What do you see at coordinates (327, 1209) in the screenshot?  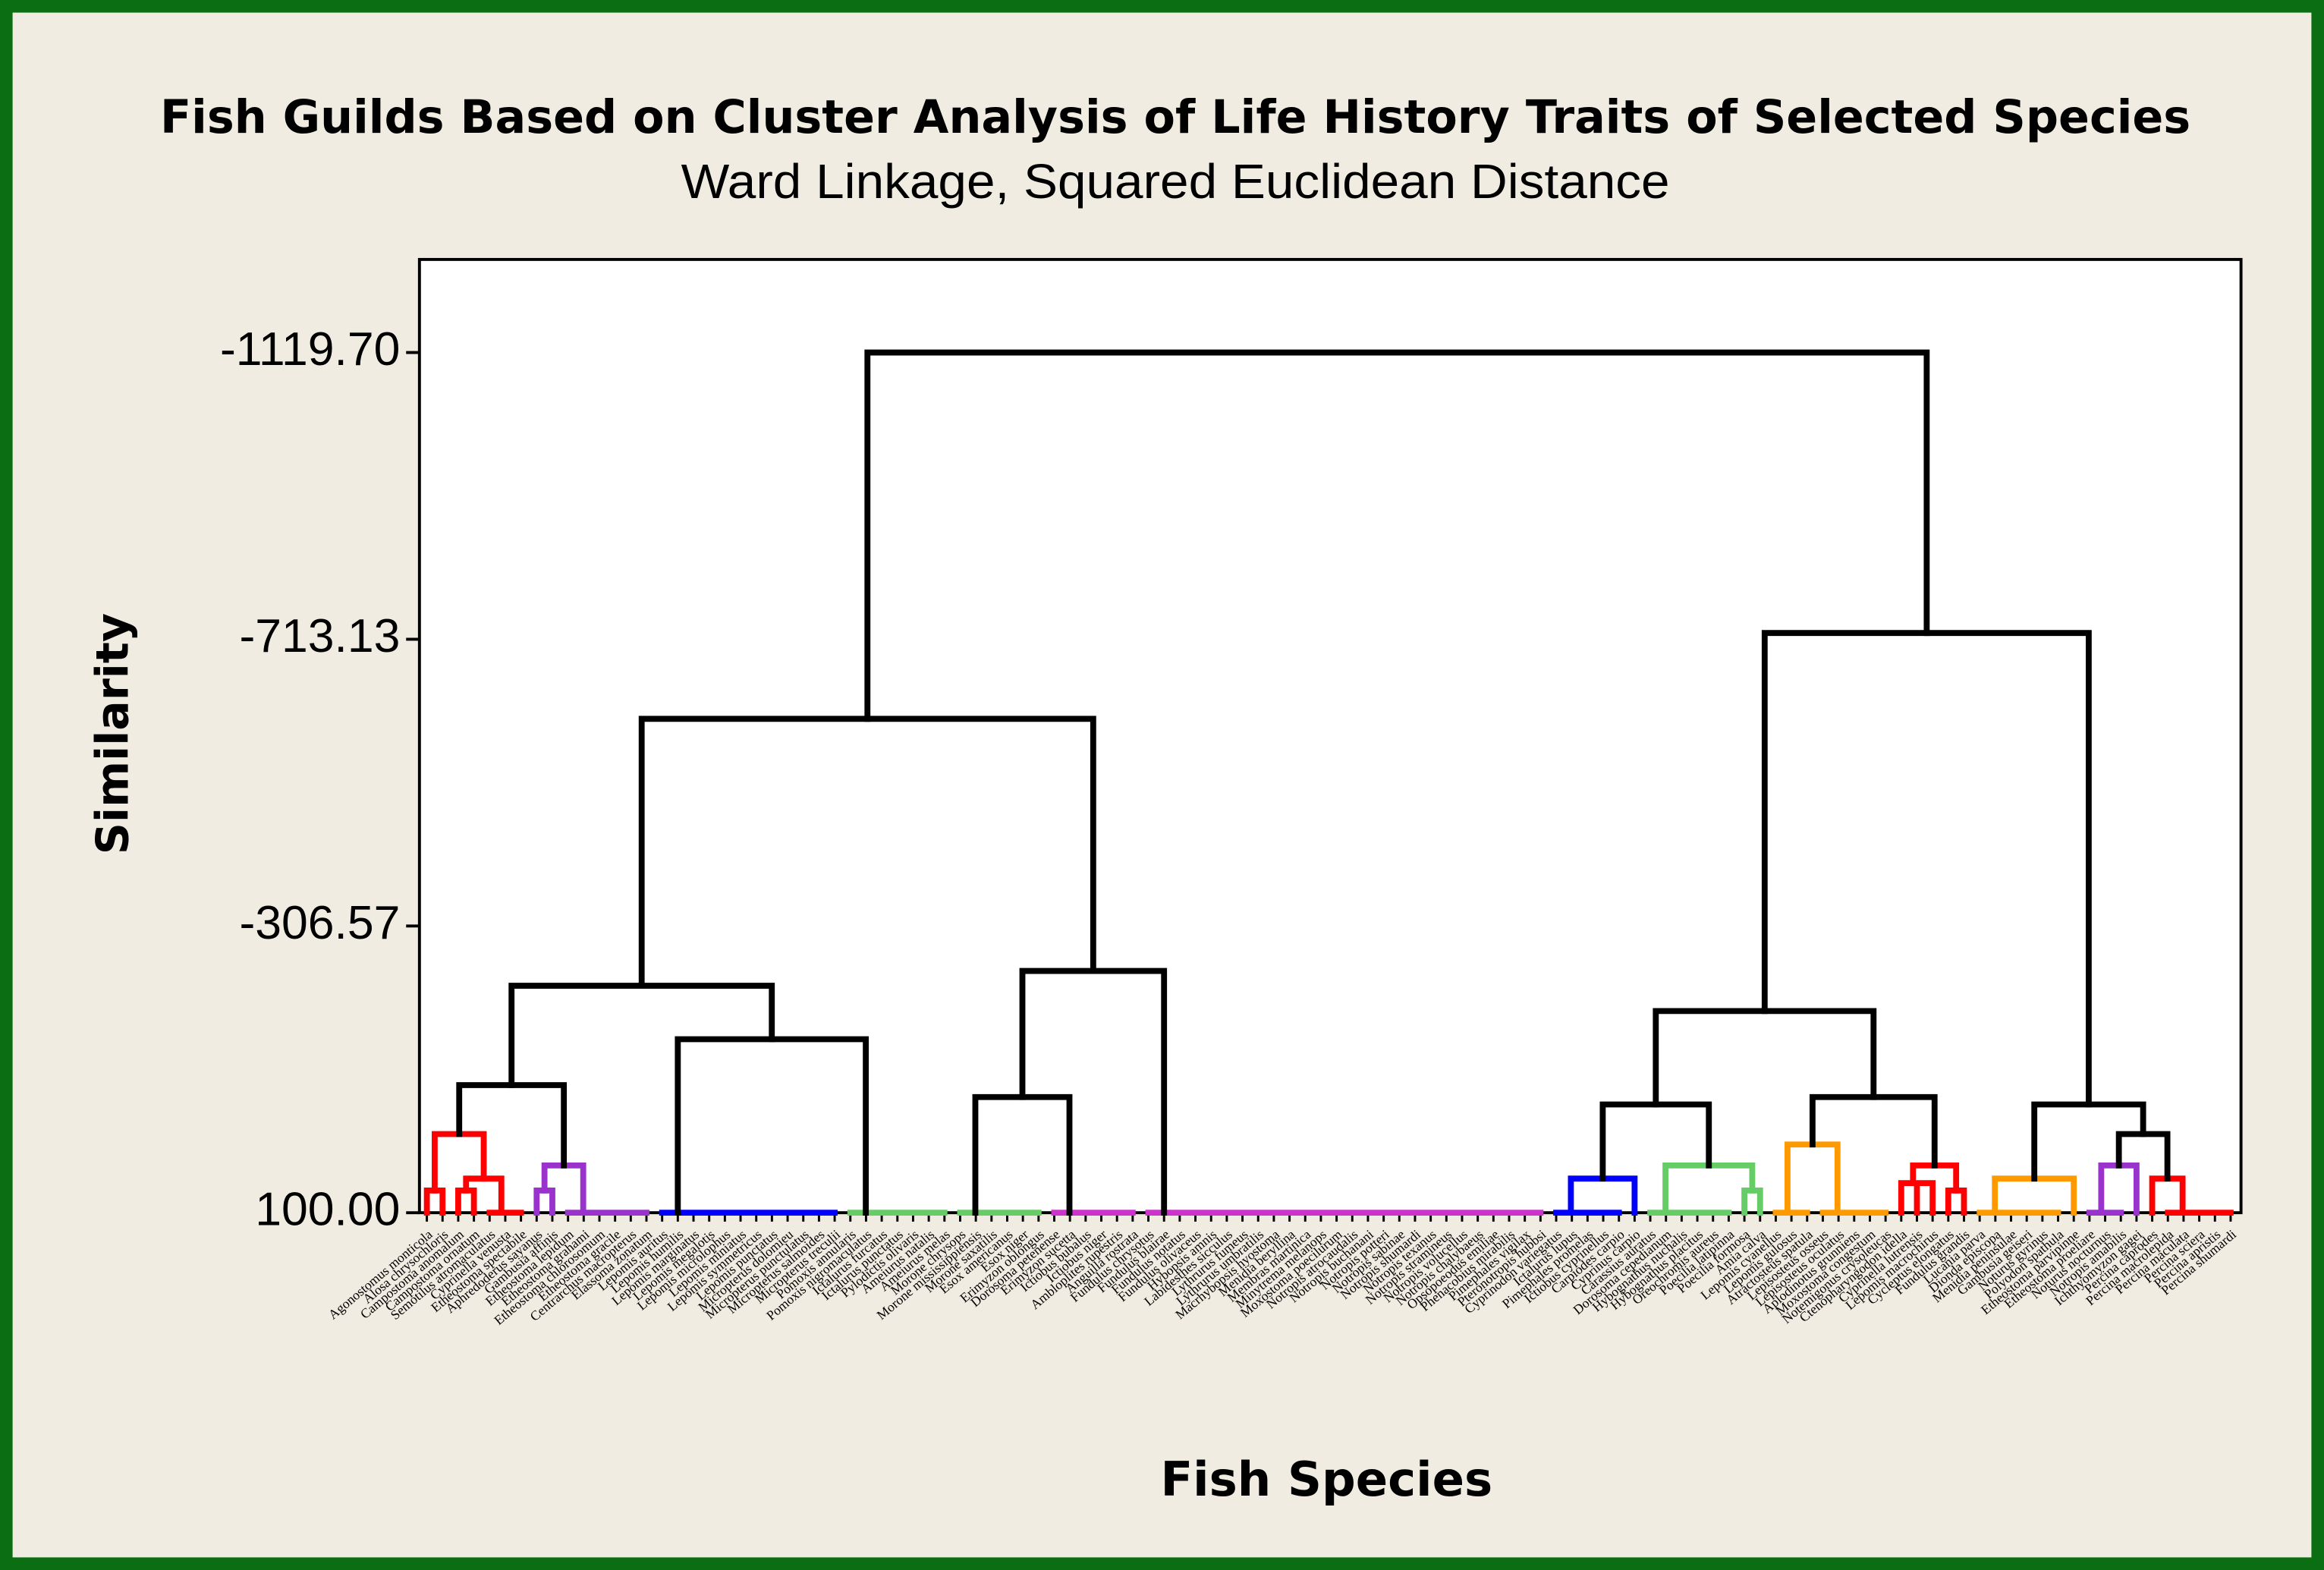 I see `y-tick-label: 100.00` at bounding box center [327, 1209].